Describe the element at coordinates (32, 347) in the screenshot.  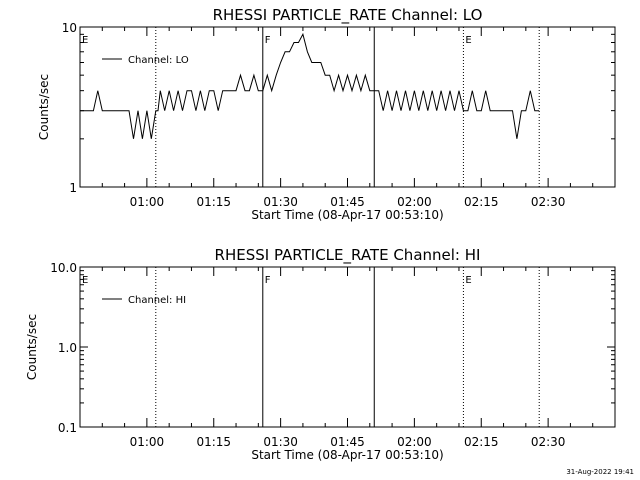
I see `panel-2-y-axis-label: Counts/sec` at that location.